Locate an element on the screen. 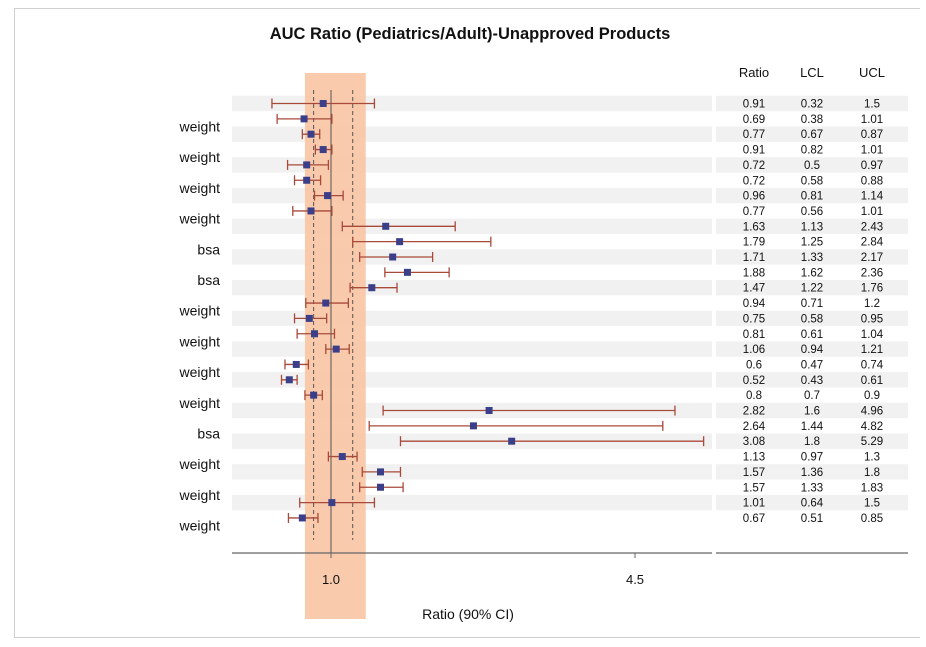 This screenshot has width=926, height=647. table-cell-ratio: 1.63 is located at coordinates (754, 227).